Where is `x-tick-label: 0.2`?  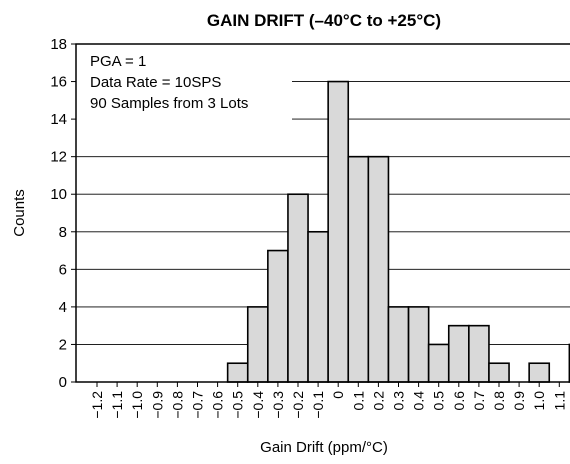 x-tick-label: 0.2 is located at coordinates (378, 401).